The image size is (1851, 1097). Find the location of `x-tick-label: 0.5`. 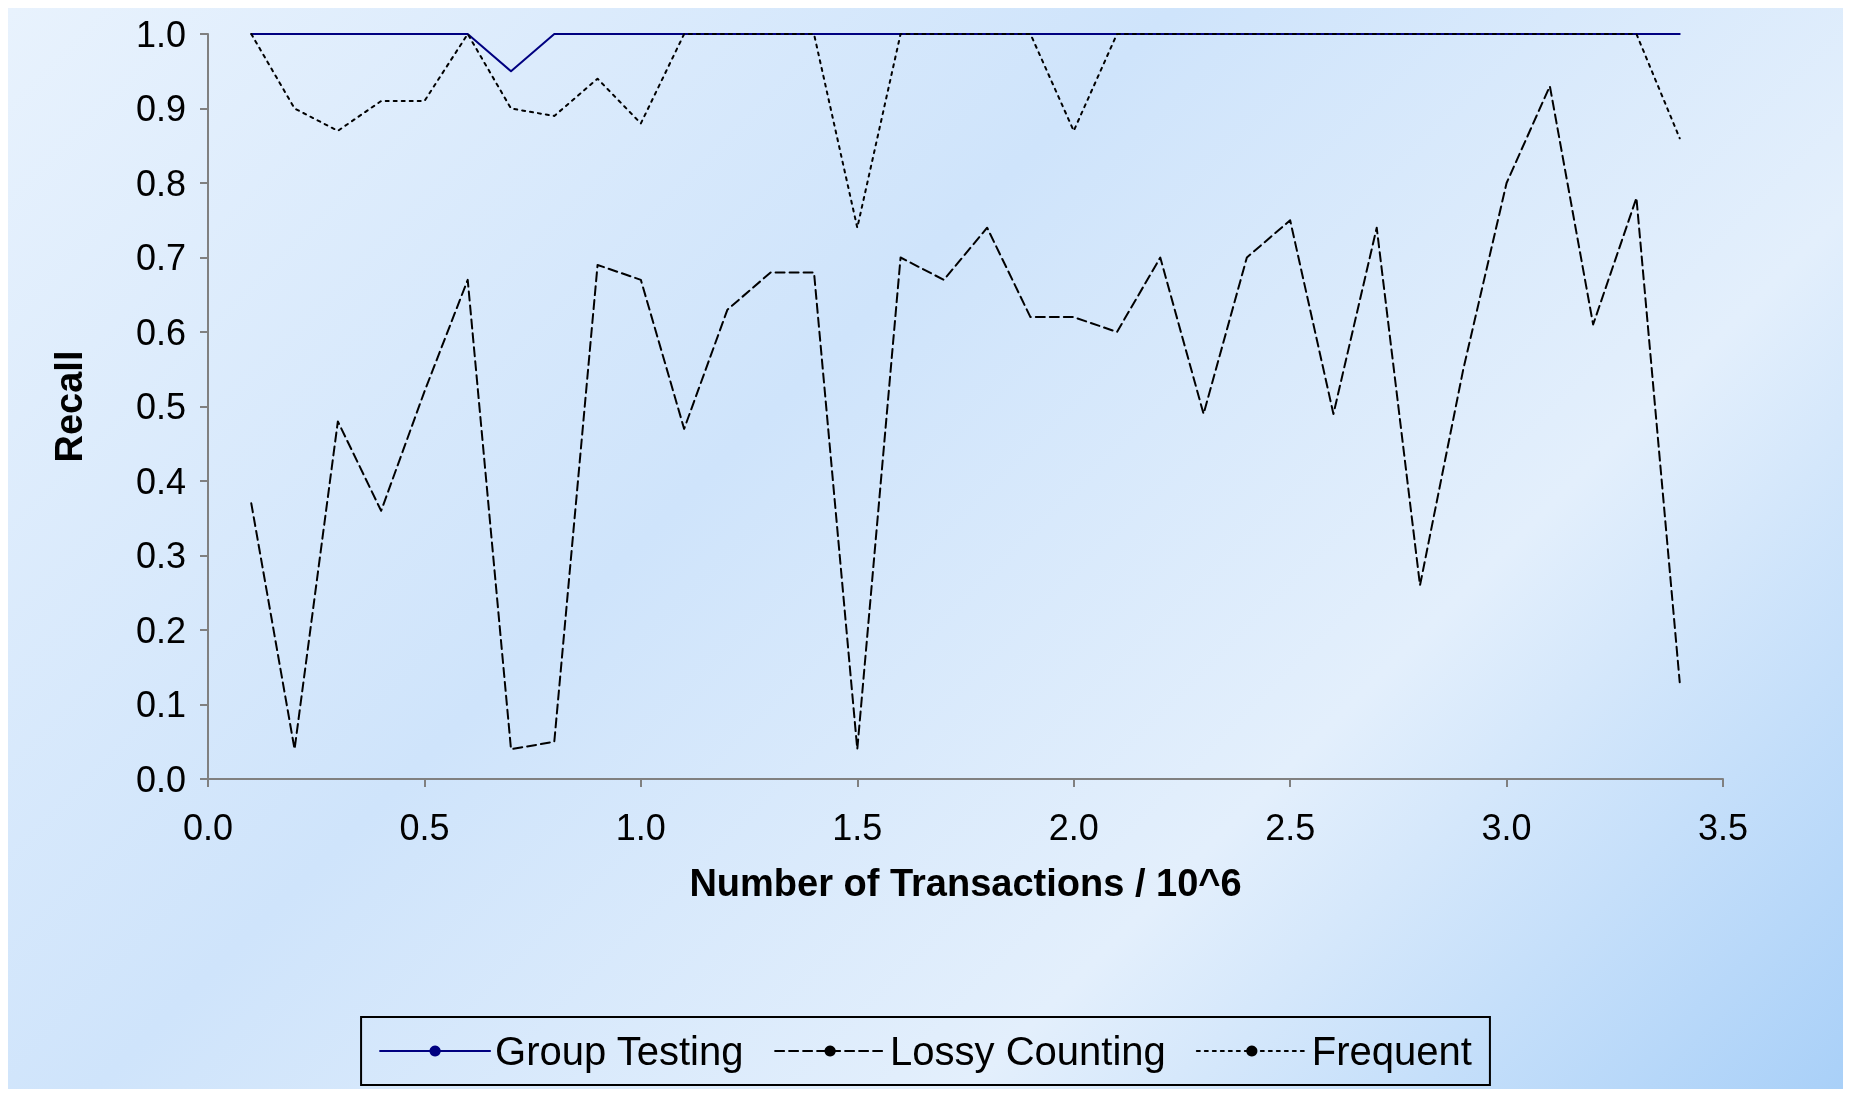

x-tick-label: 0.5 is located at coordinates (424, 827).